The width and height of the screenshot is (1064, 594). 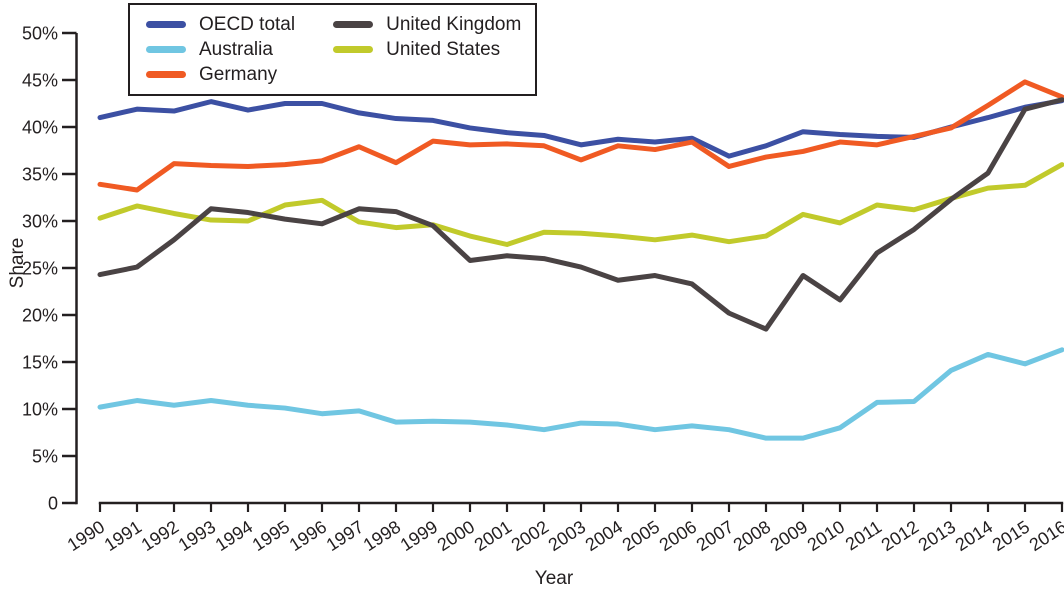 I want to click on x-tick-label: 2006, so click(x=678, y=536).